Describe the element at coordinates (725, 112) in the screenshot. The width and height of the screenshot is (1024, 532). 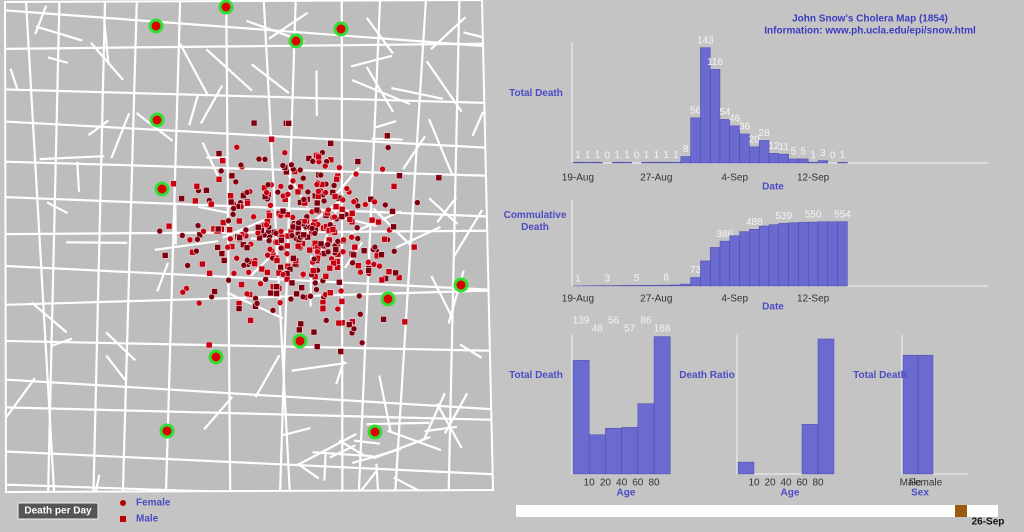
I see `value-label: 54` at that location.